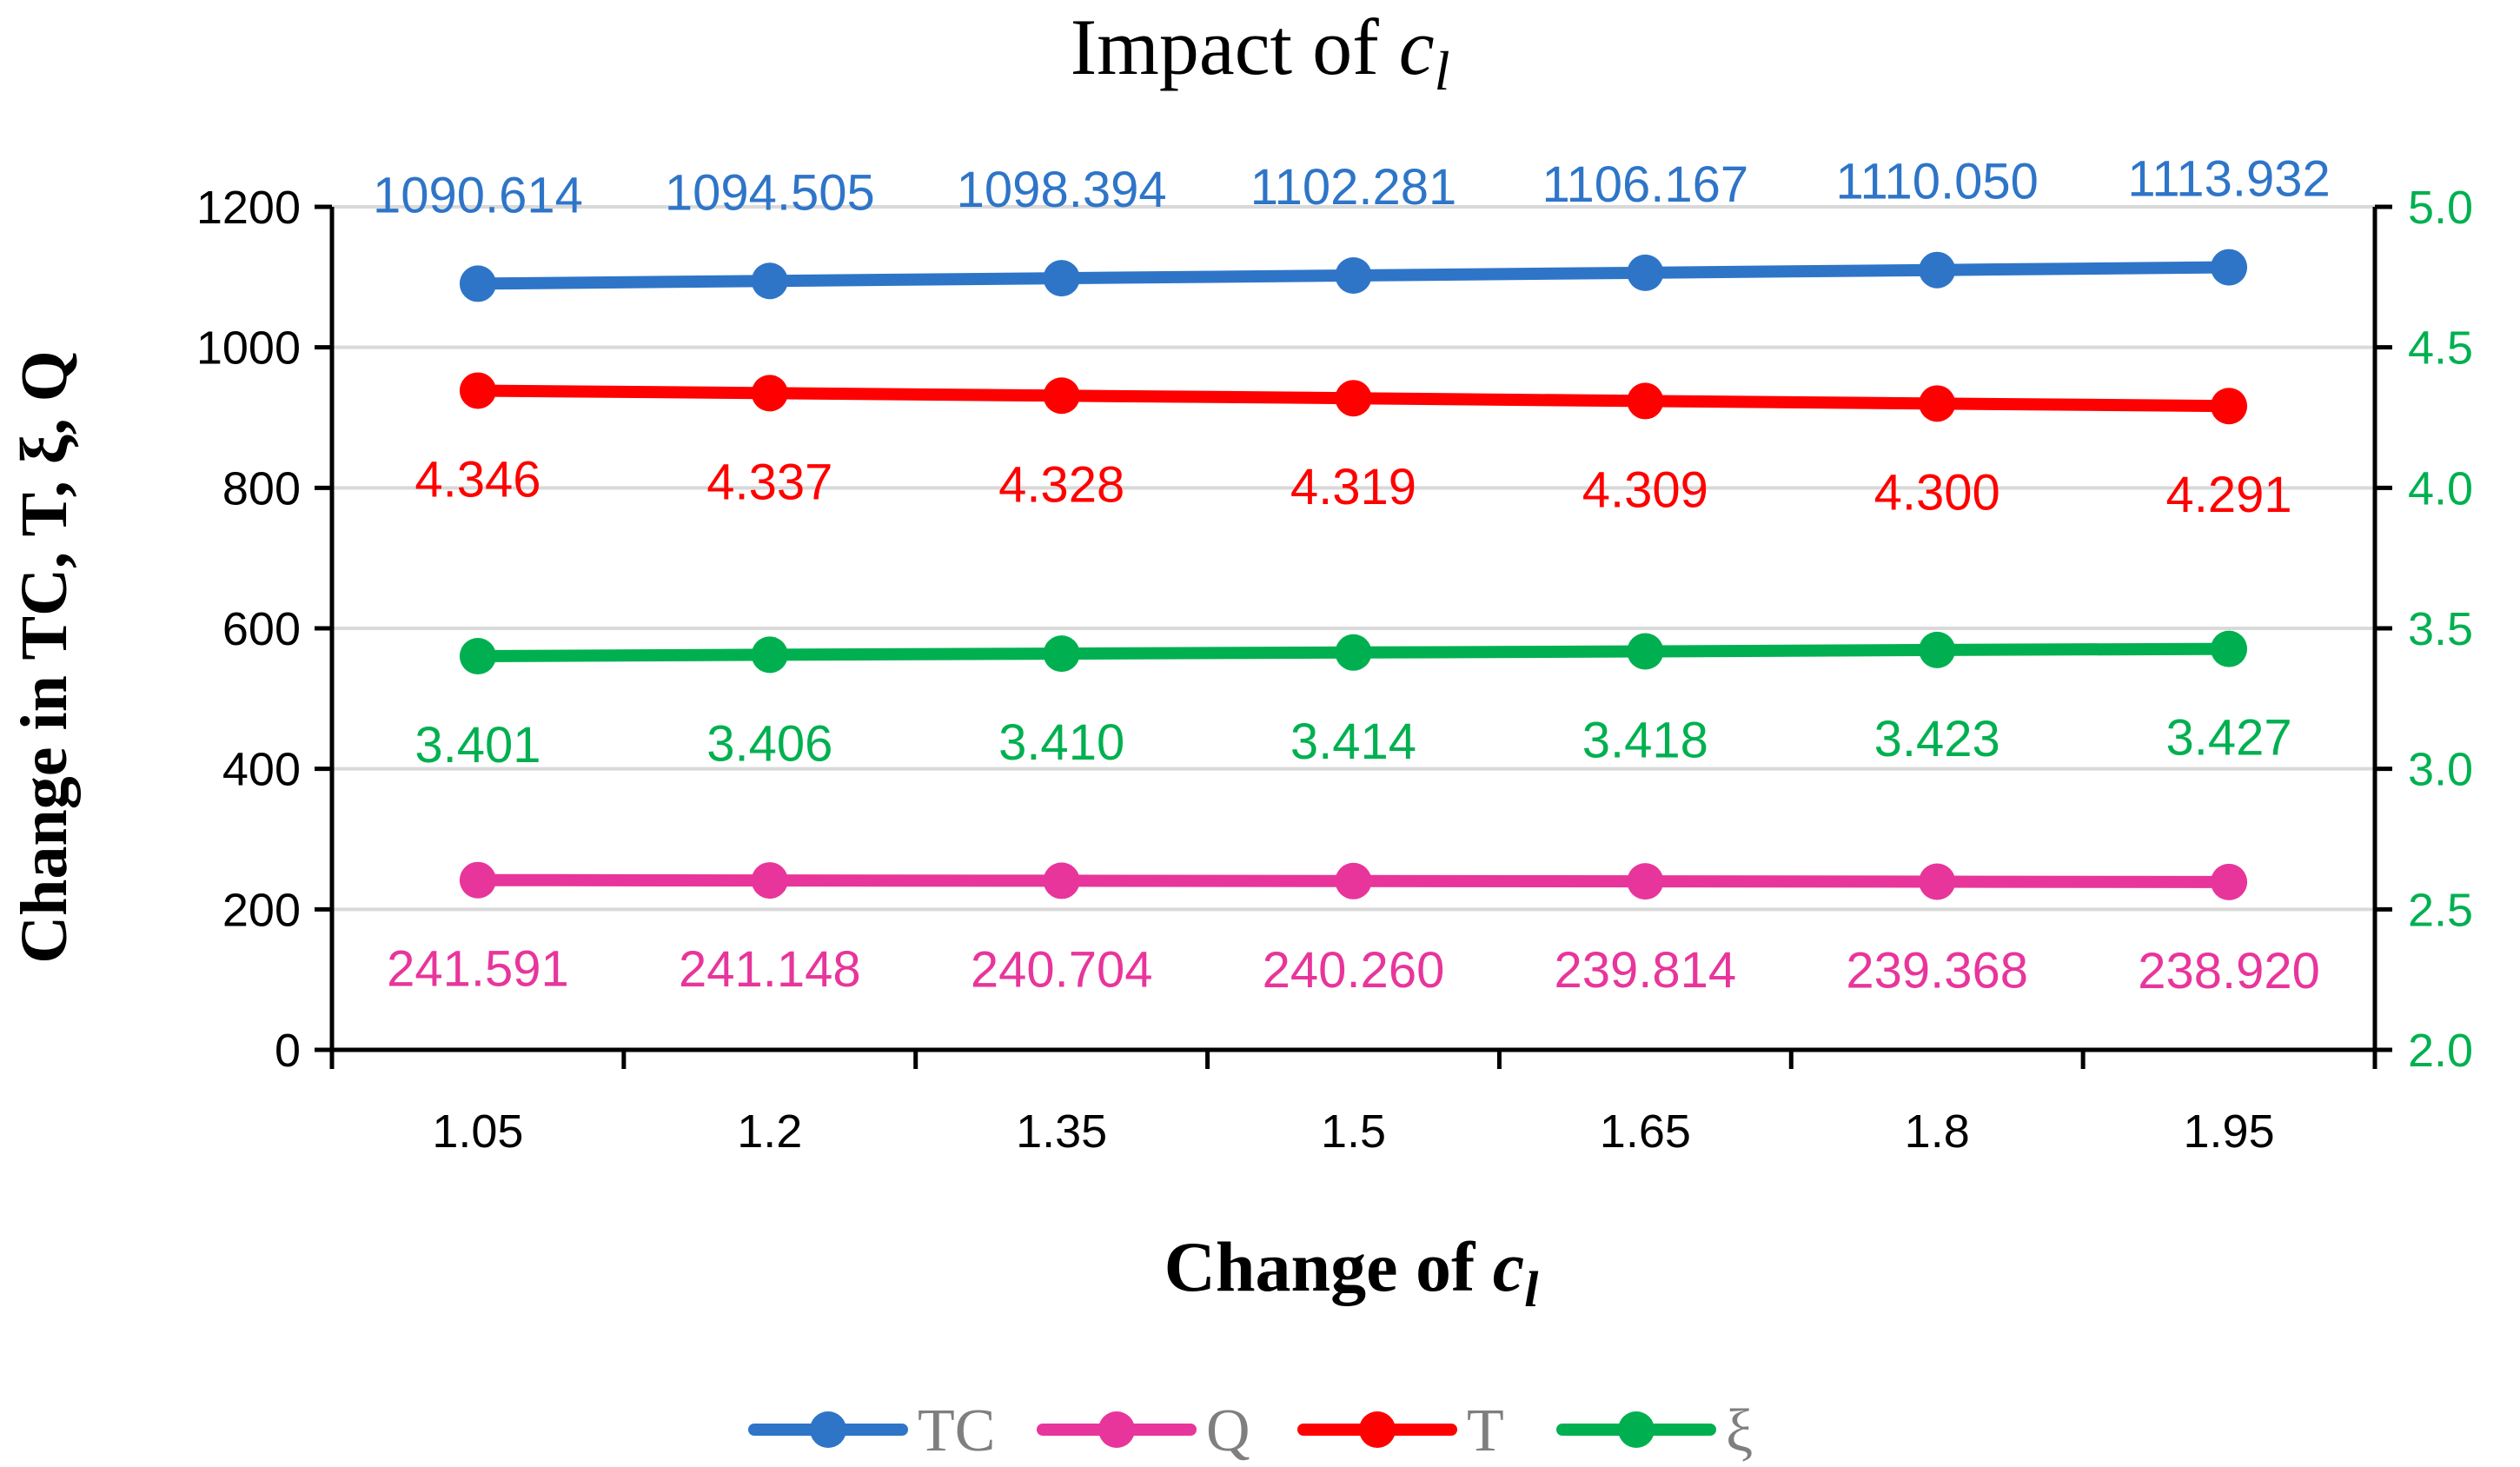 The height and width of the screenshot is (1467, 2520). What do you see at coordinates (2440, 488) in the screenshot?
I see `y-right-tick-label: 4.0` at bounding box center [2440, 488].